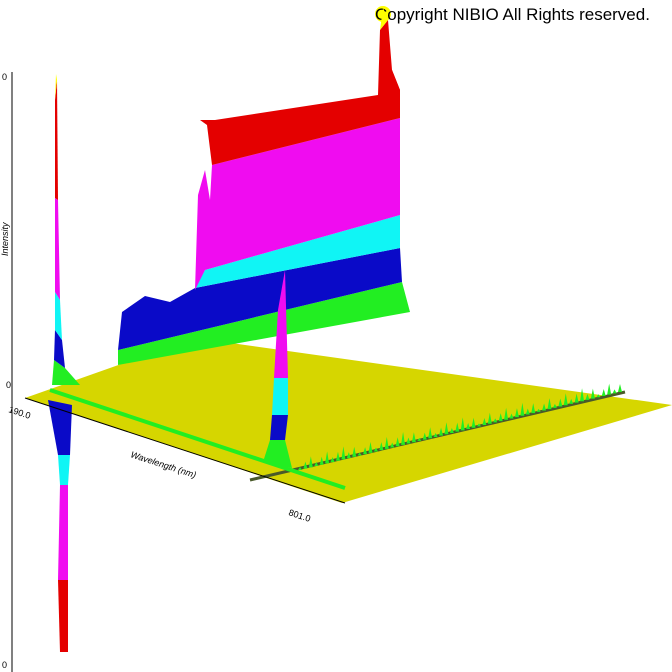 The image size is (672, 672). Describe the element at coordinates (66, 229) in the screenshot. I see `left-peak-upper` at that location.